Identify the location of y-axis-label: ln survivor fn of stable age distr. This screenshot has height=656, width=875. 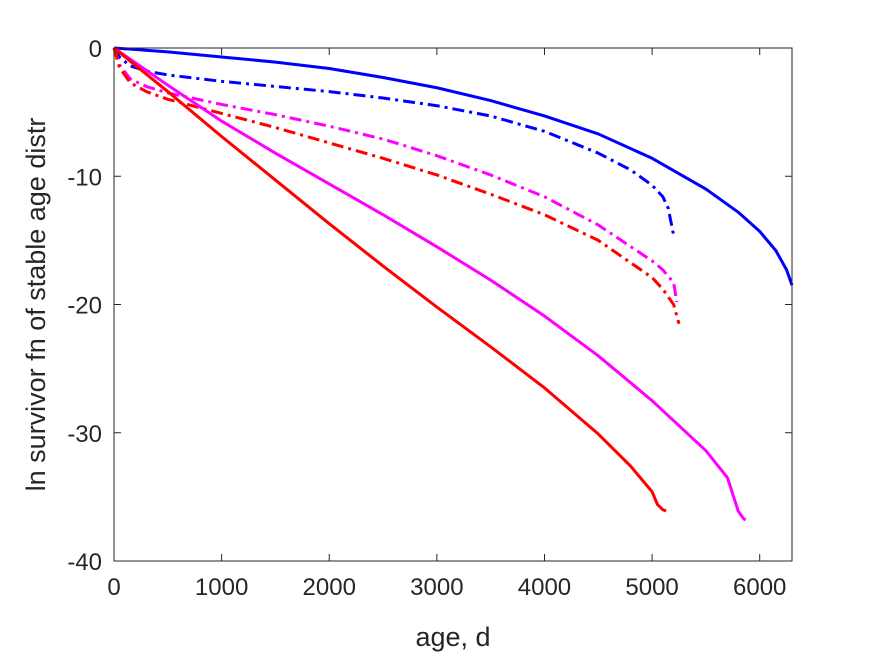
(36, 305).